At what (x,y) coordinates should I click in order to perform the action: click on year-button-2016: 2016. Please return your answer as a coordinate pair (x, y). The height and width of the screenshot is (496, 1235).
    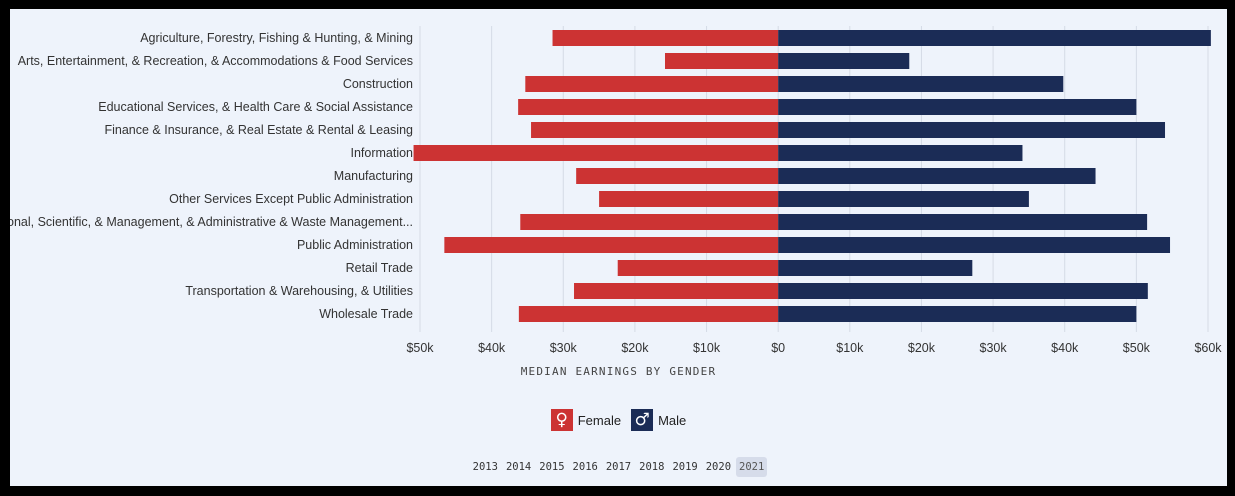
    Looking at the image, I should click on (585, 467).